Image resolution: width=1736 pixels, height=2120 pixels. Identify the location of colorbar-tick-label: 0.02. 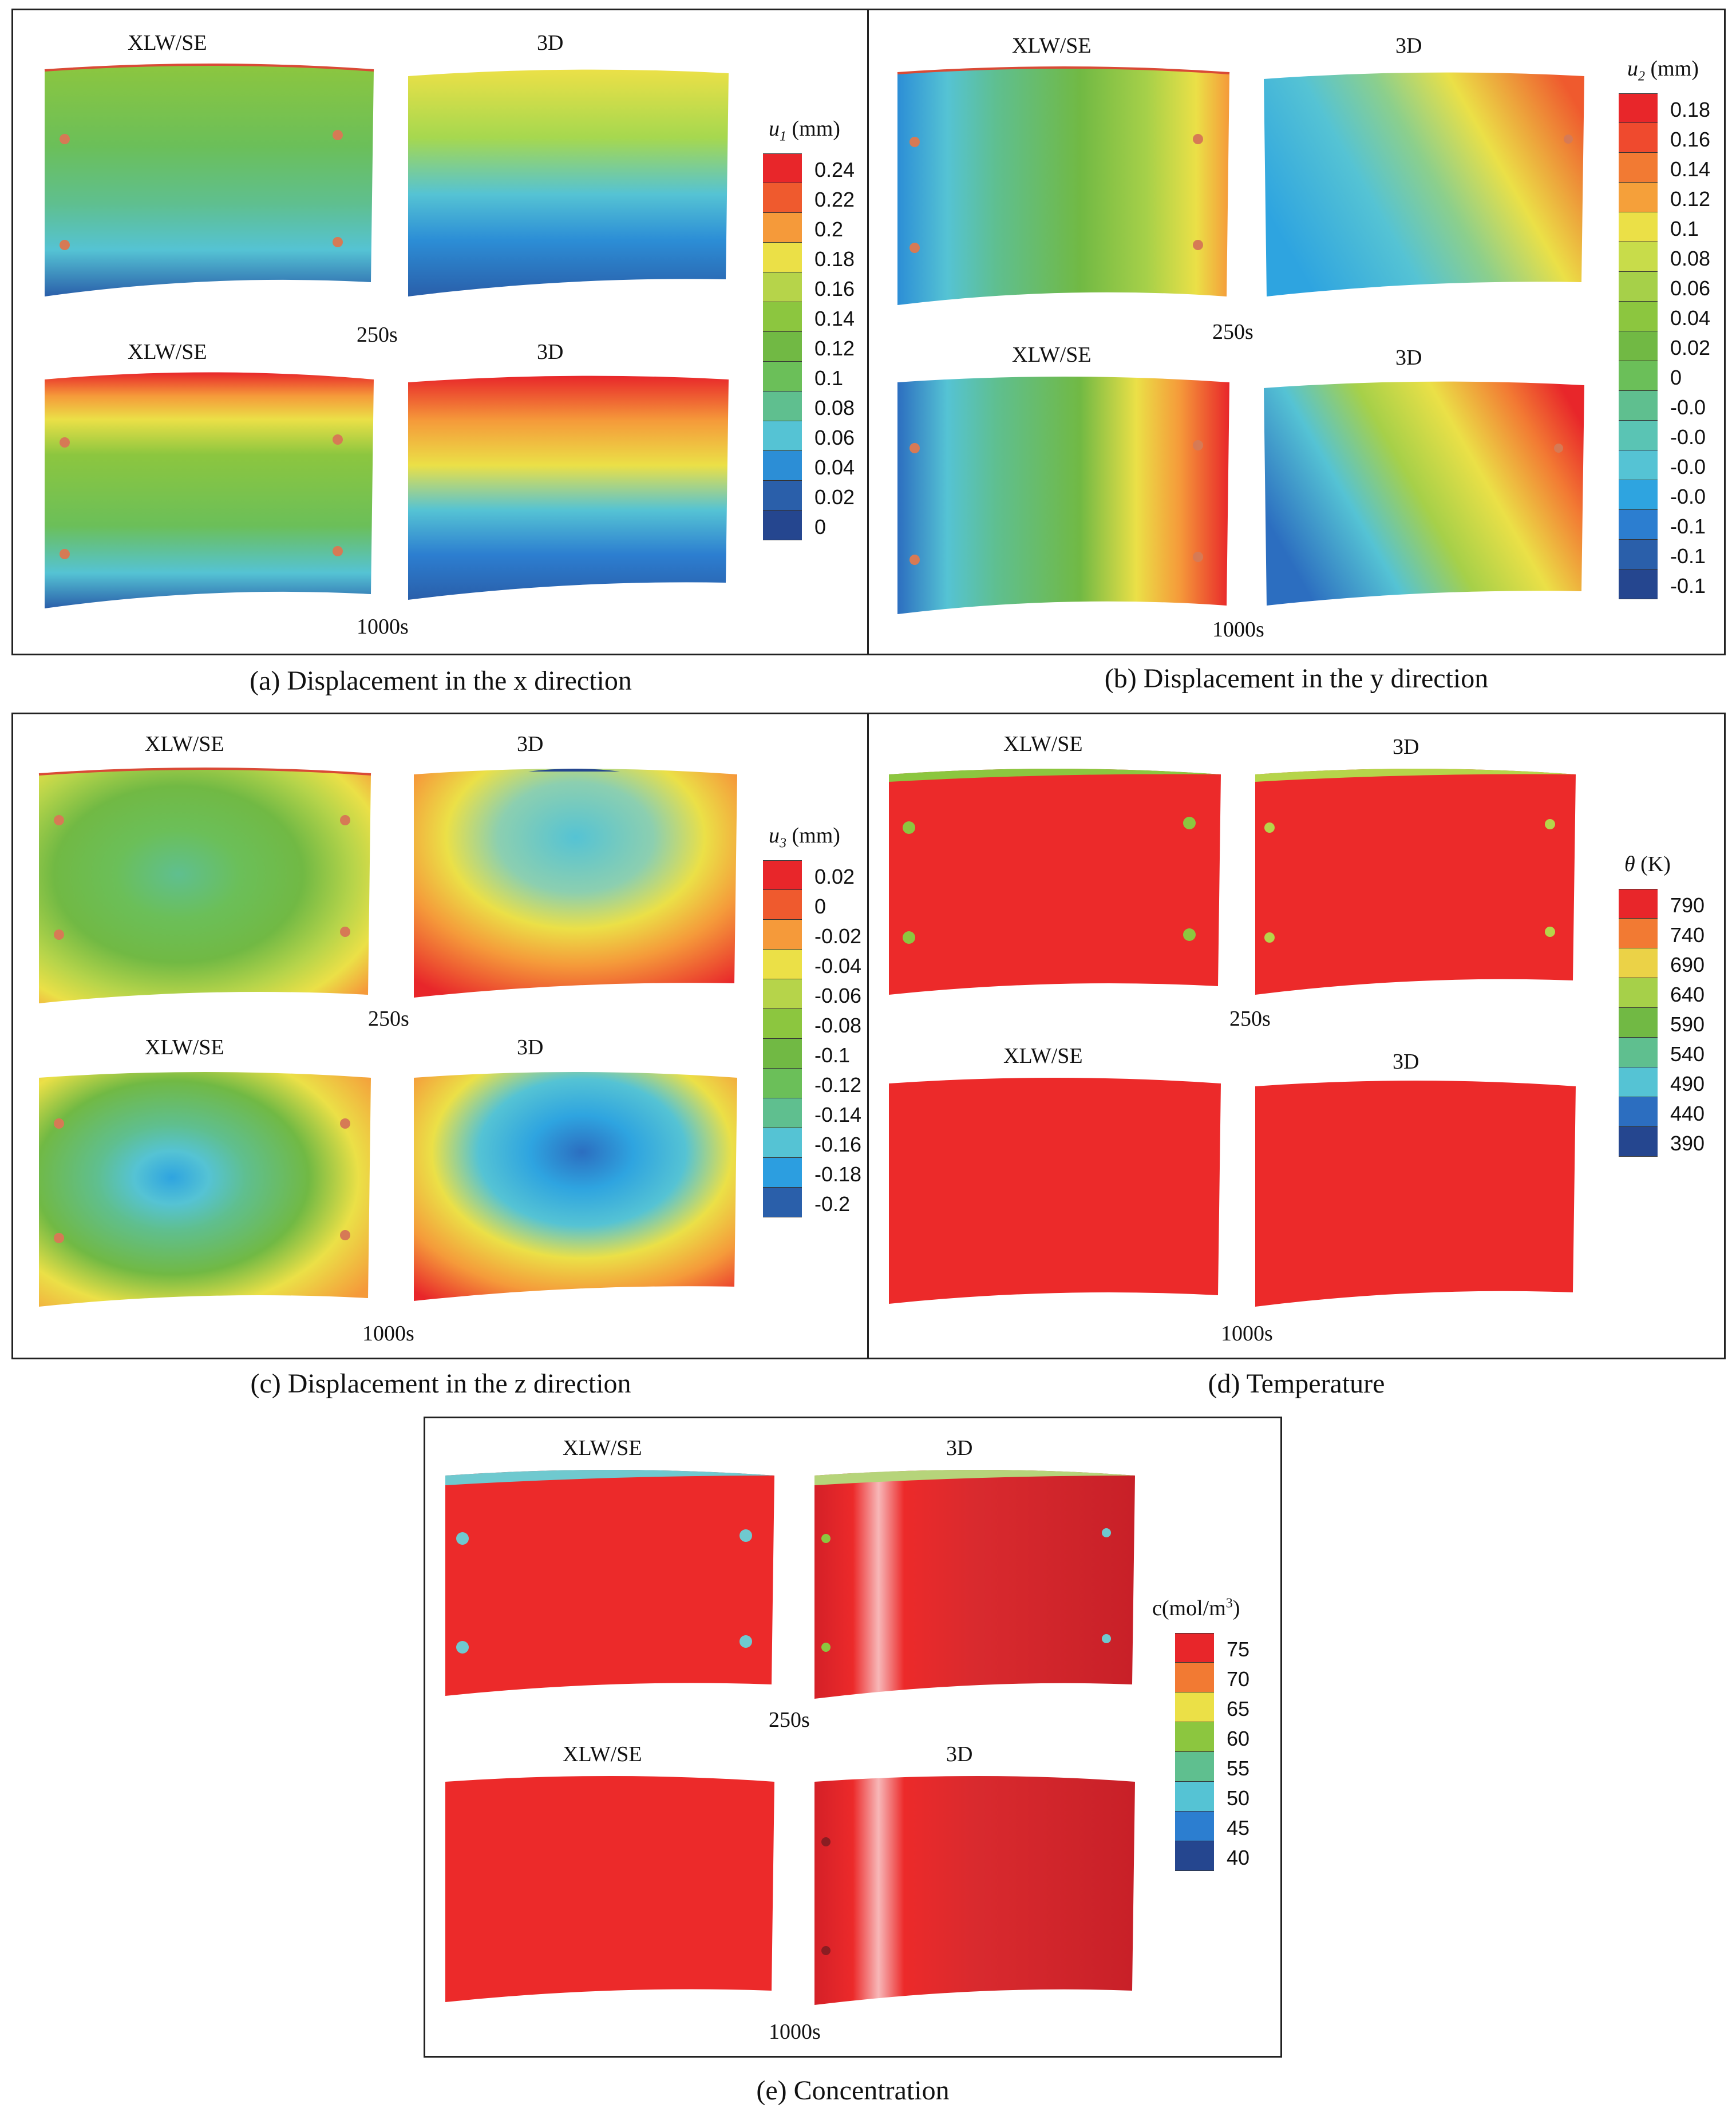
(835, 877).